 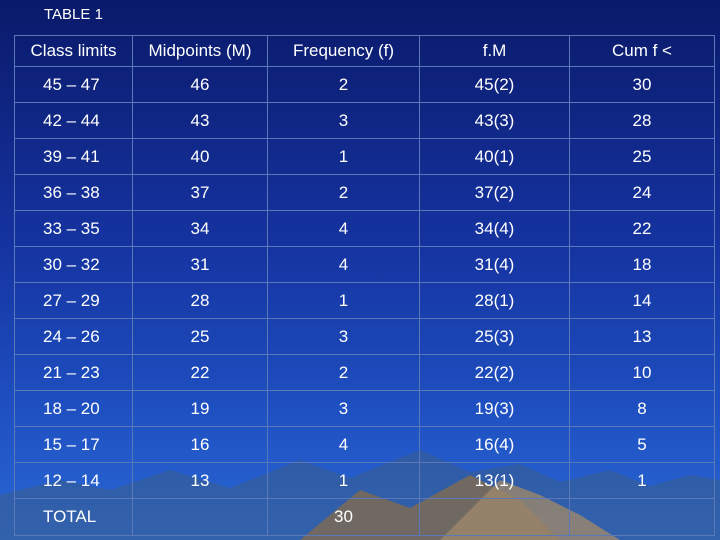 I want to click on fm-cell: 45(2), so click(x=494, y=84).